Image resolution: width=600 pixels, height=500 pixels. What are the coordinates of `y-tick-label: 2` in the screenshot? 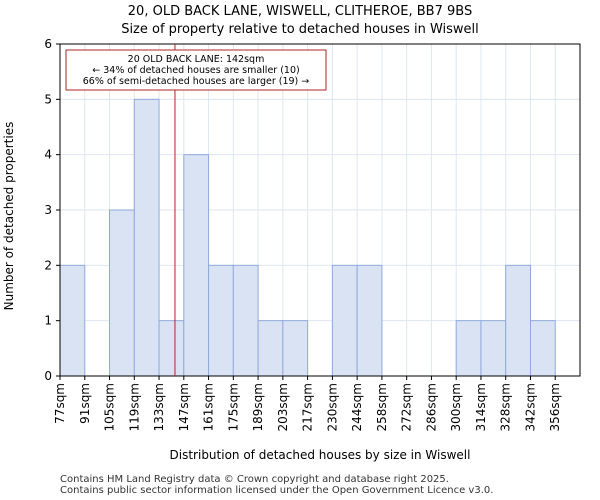 It's located at (48, 265).